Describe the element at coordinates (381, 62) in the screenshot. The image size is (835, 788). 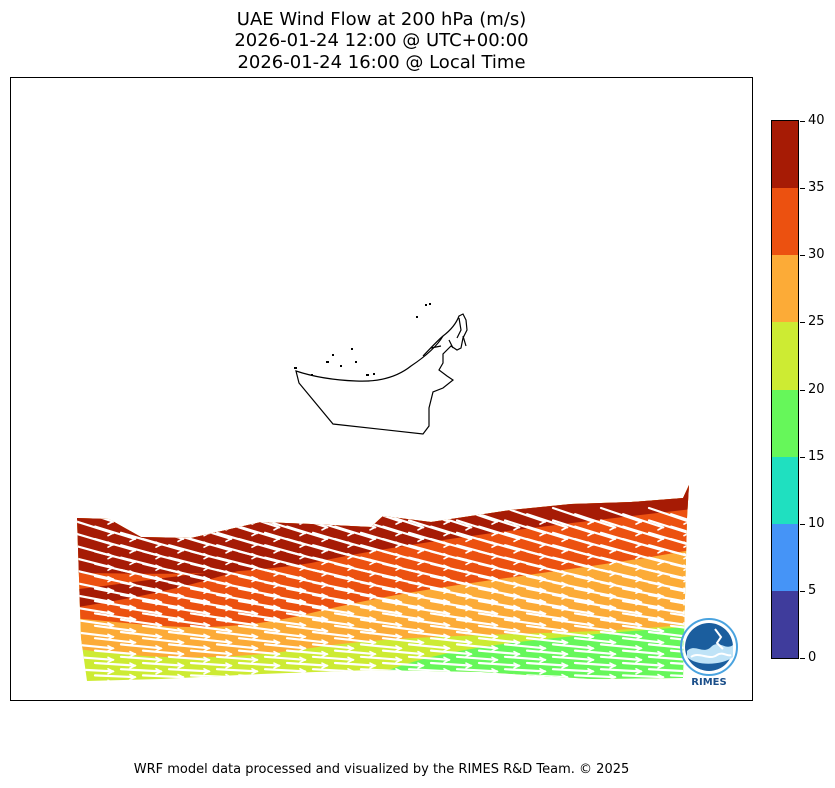
I see `map-title-line-3: 2026-01-24 16:00 @ Local Time` at that location.